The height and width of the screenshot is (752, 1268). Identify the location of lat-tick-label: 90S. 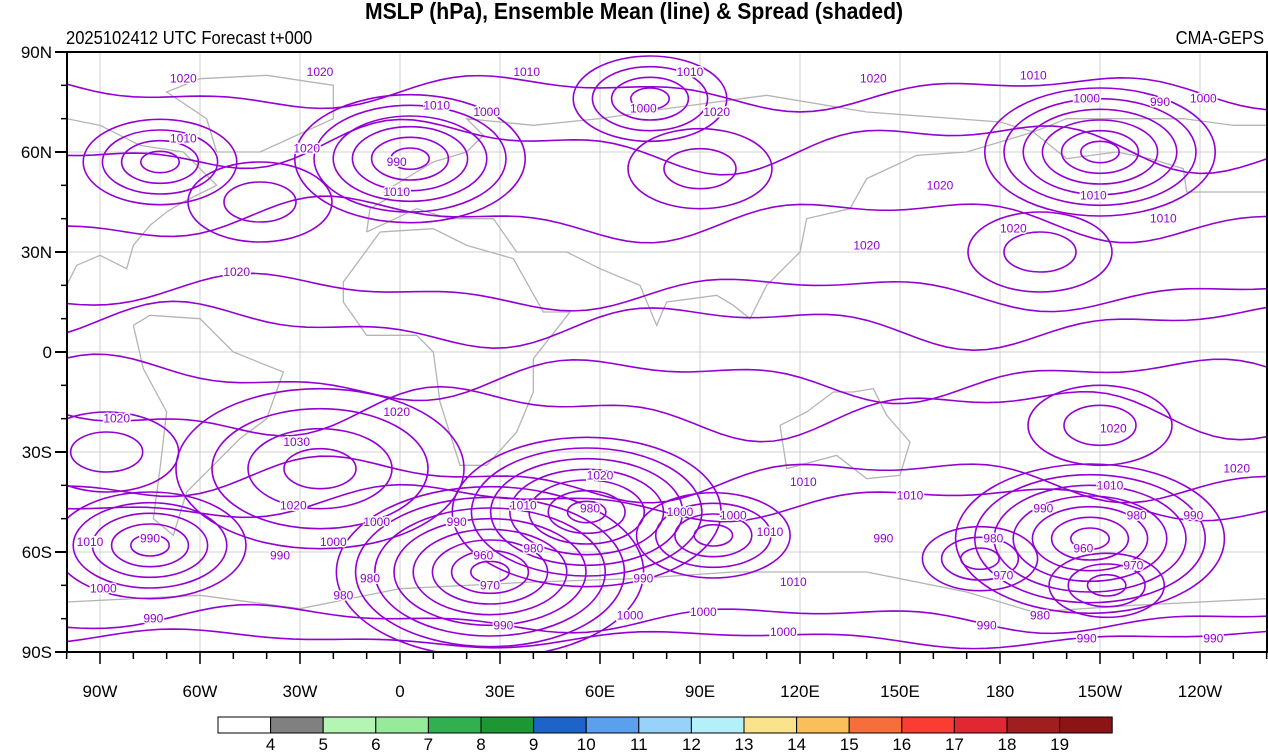
(37, 652).